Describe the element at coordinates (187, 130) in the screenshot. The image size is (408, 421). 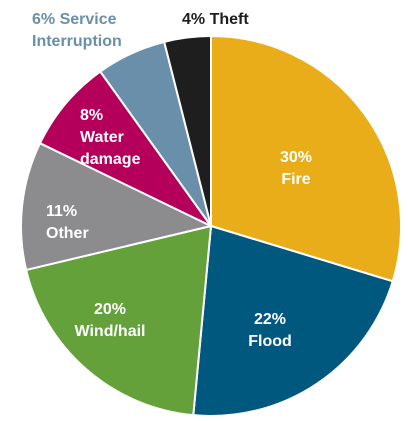
I see `pie-slice-theft` at that location.